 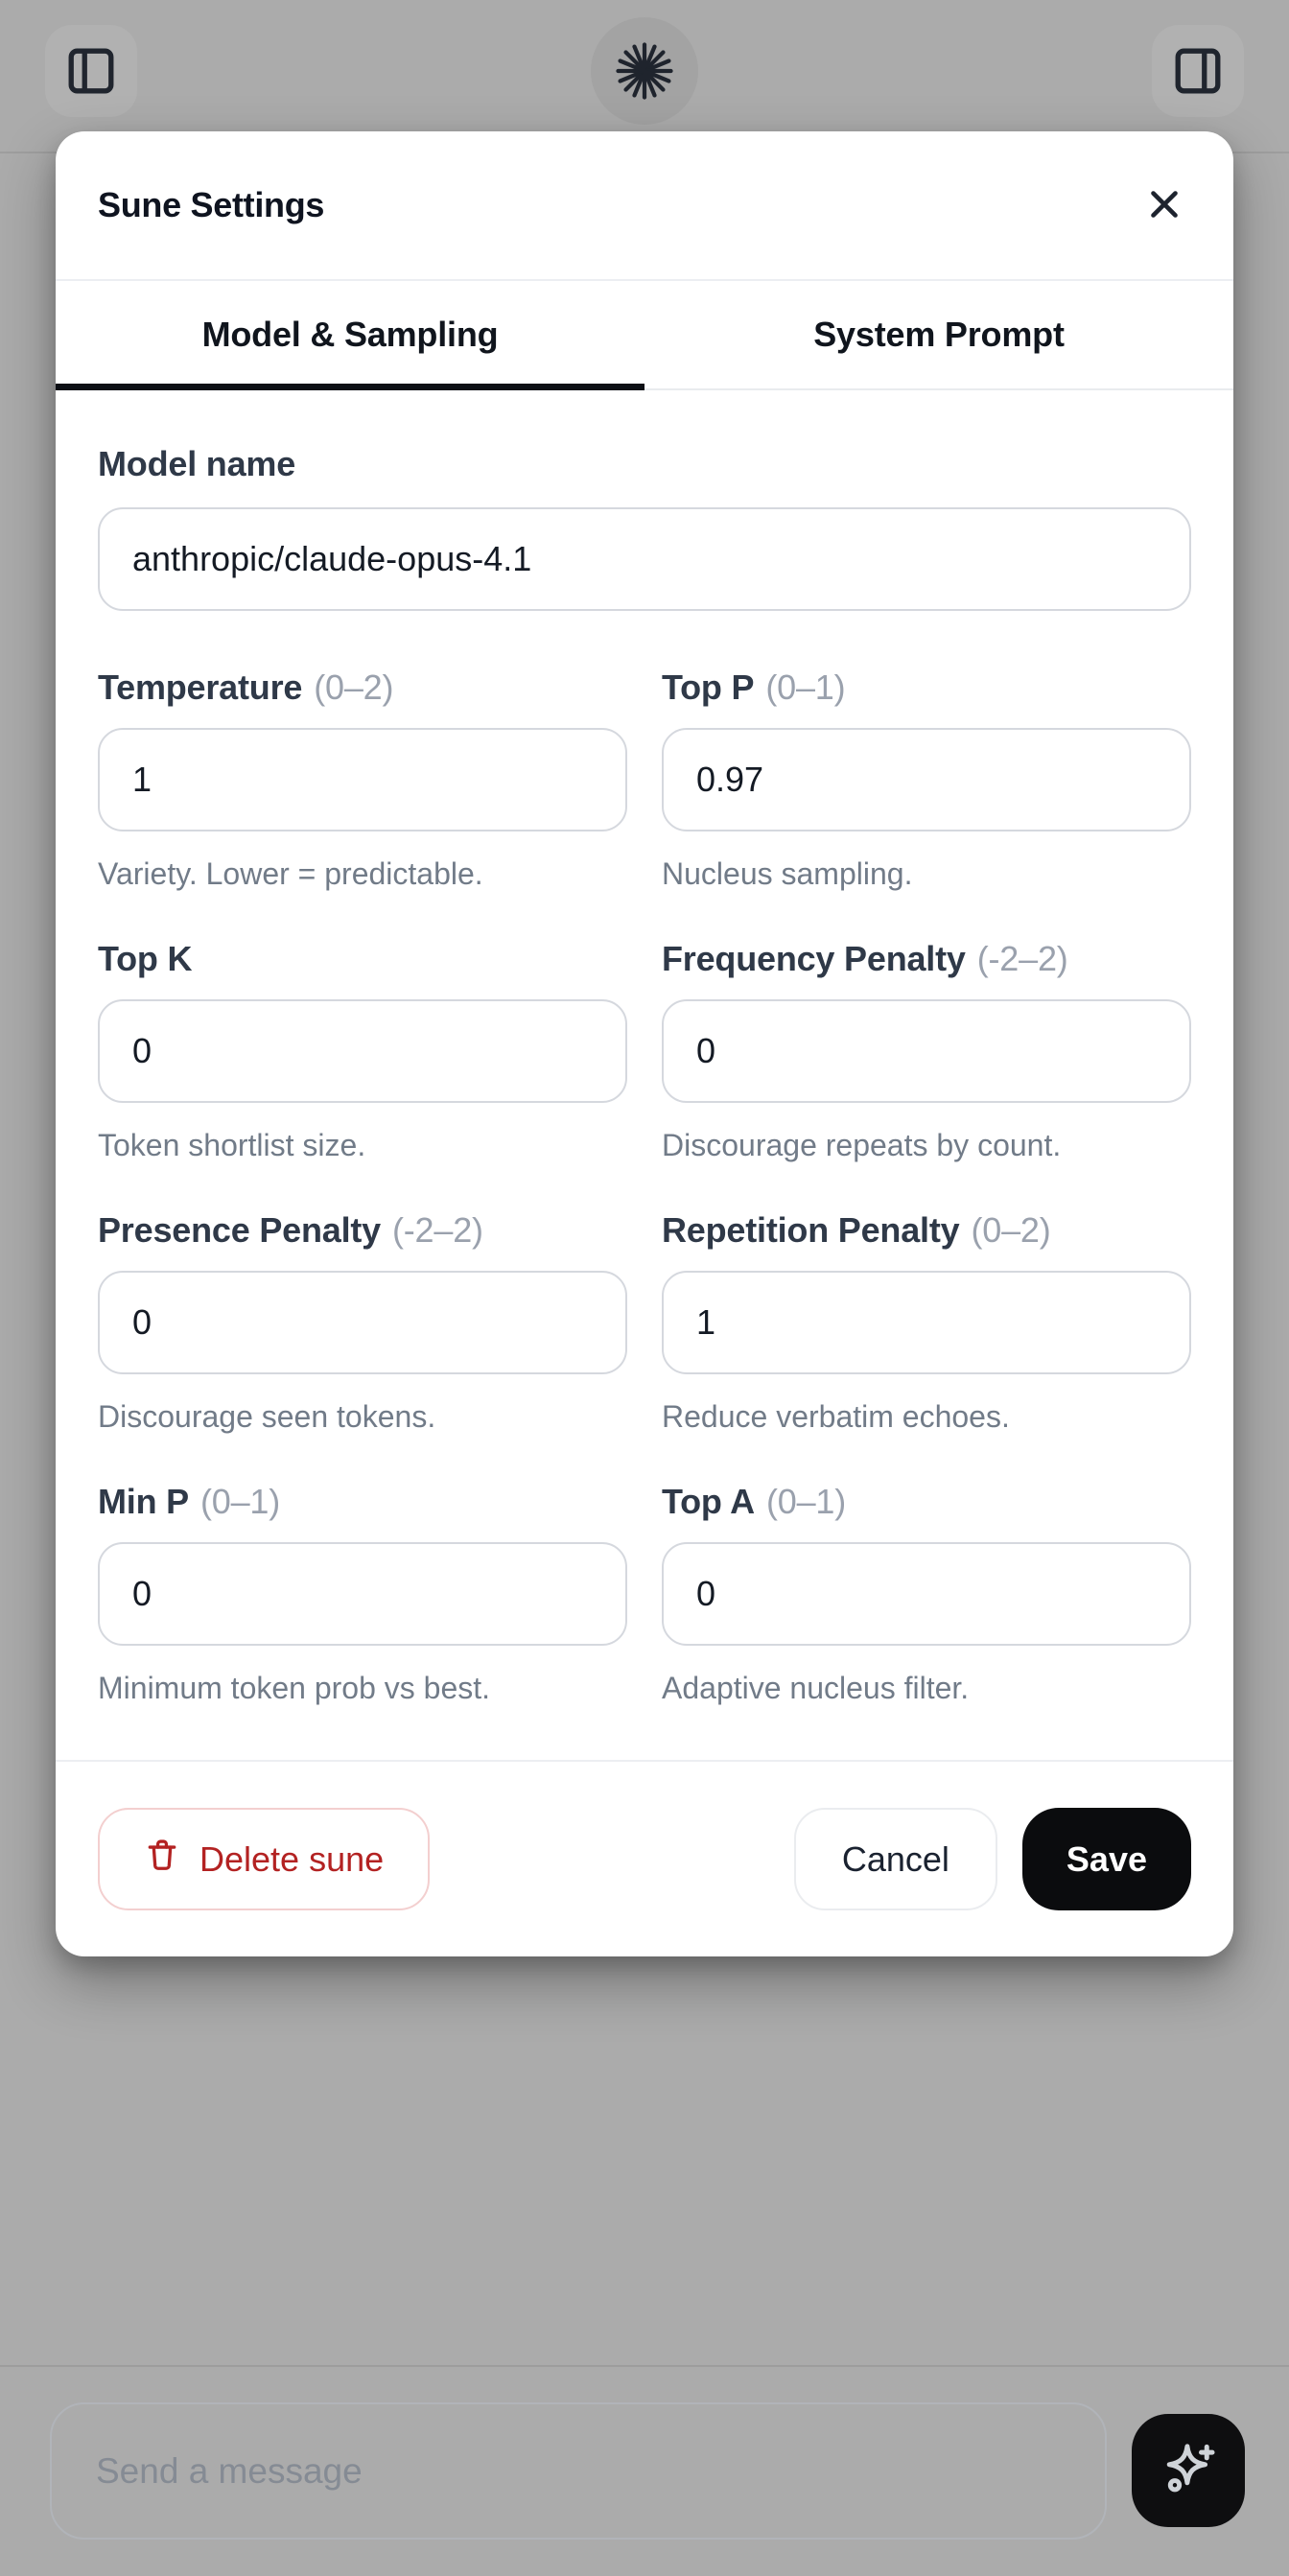 I want to click on footer-actions: Cancel Save, so click(x=992, y=1859).